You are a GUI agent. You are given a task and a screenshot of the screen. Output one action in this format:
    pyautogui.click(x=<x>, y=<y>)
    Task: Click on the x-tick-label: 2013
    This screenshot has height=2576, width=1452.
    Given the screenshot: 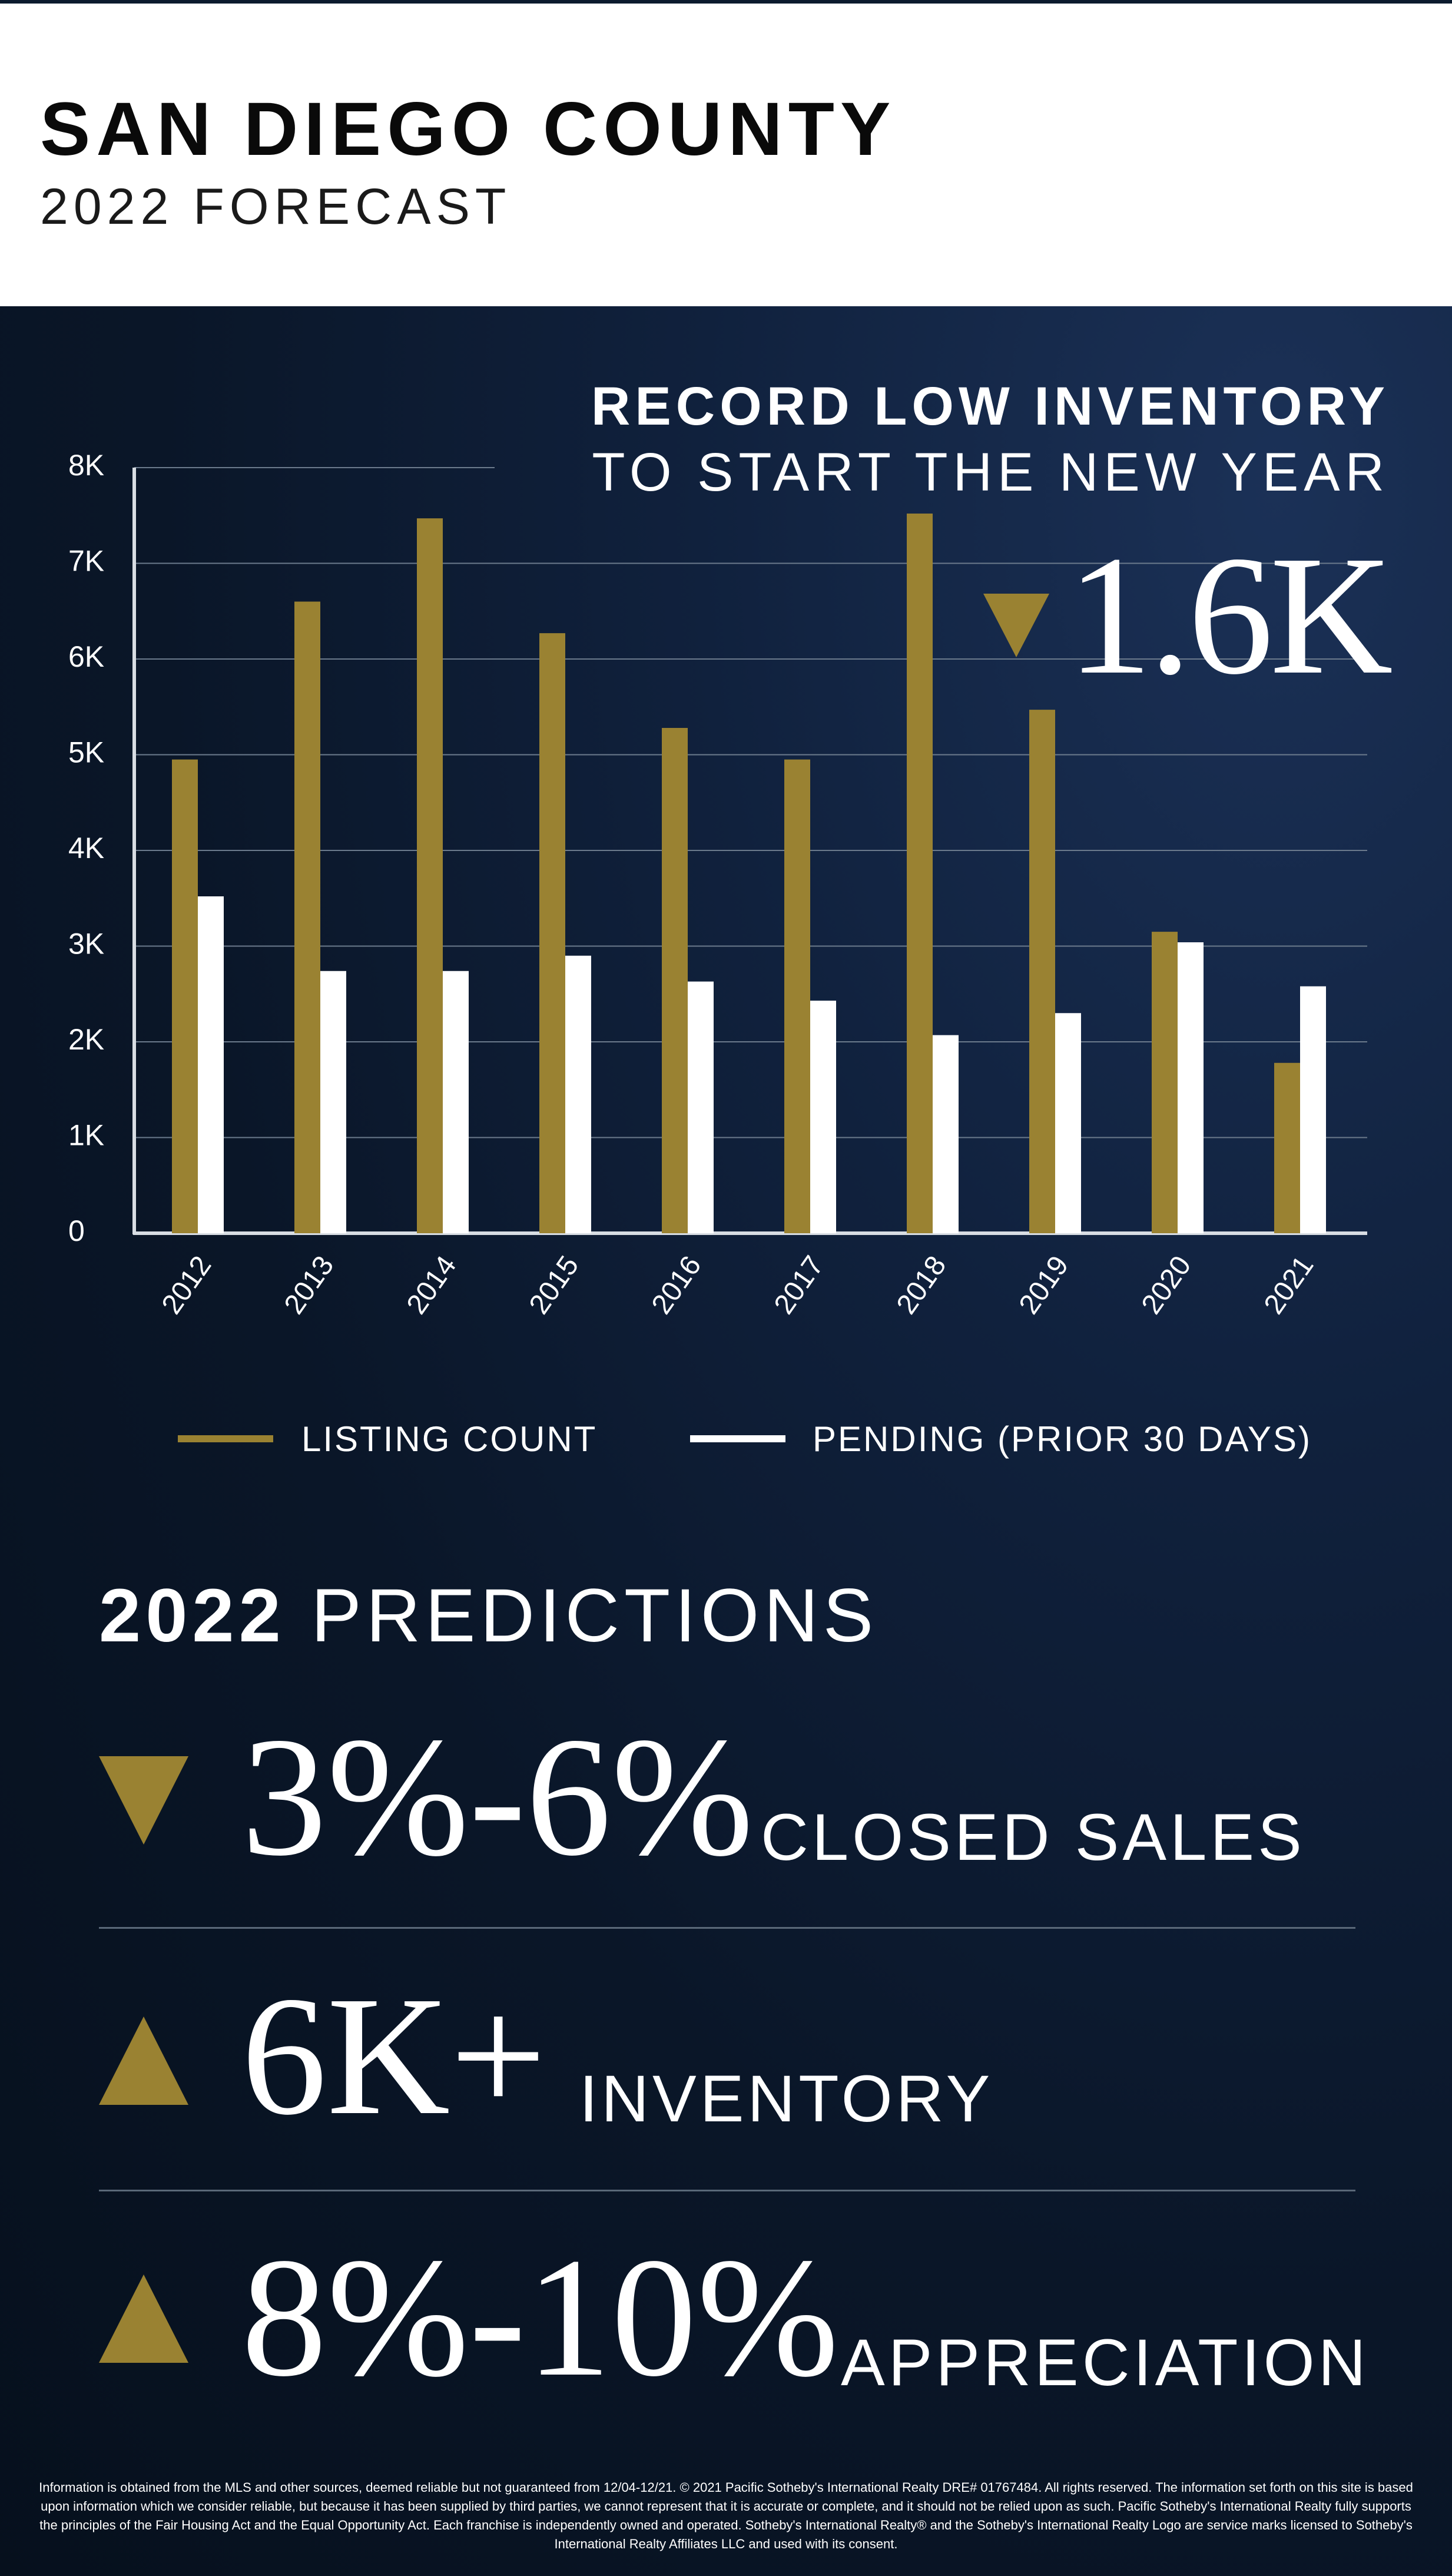 What is the action you would take?
    pyautogui.click(x=309, y=1285)
    